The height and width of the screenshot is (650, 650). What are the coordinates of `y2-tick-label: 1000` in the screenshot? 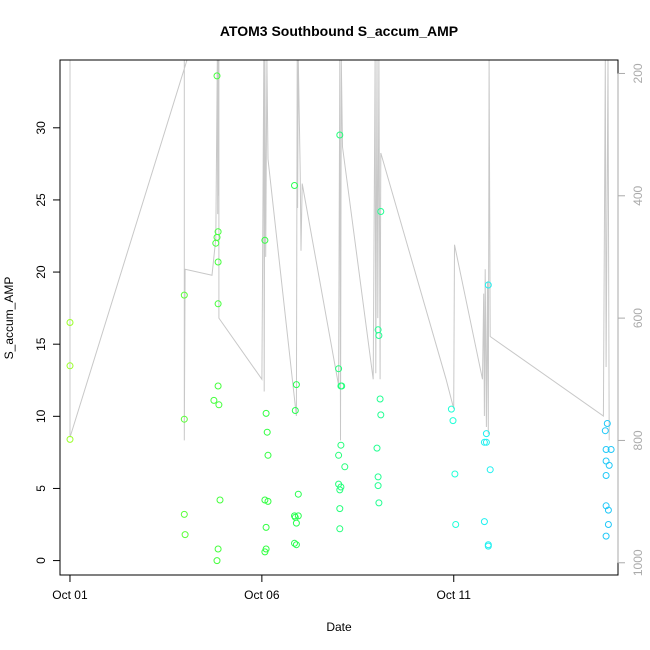 It's located at (638, 562).